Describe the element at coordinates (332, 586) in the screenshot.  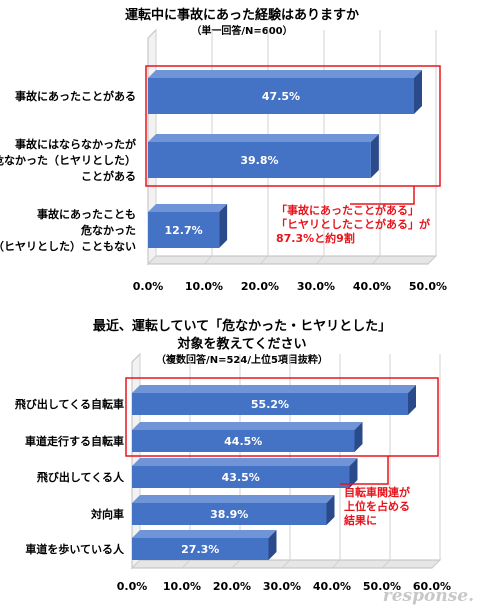
I see `chart2-tick-label: 40.0%` at that location.